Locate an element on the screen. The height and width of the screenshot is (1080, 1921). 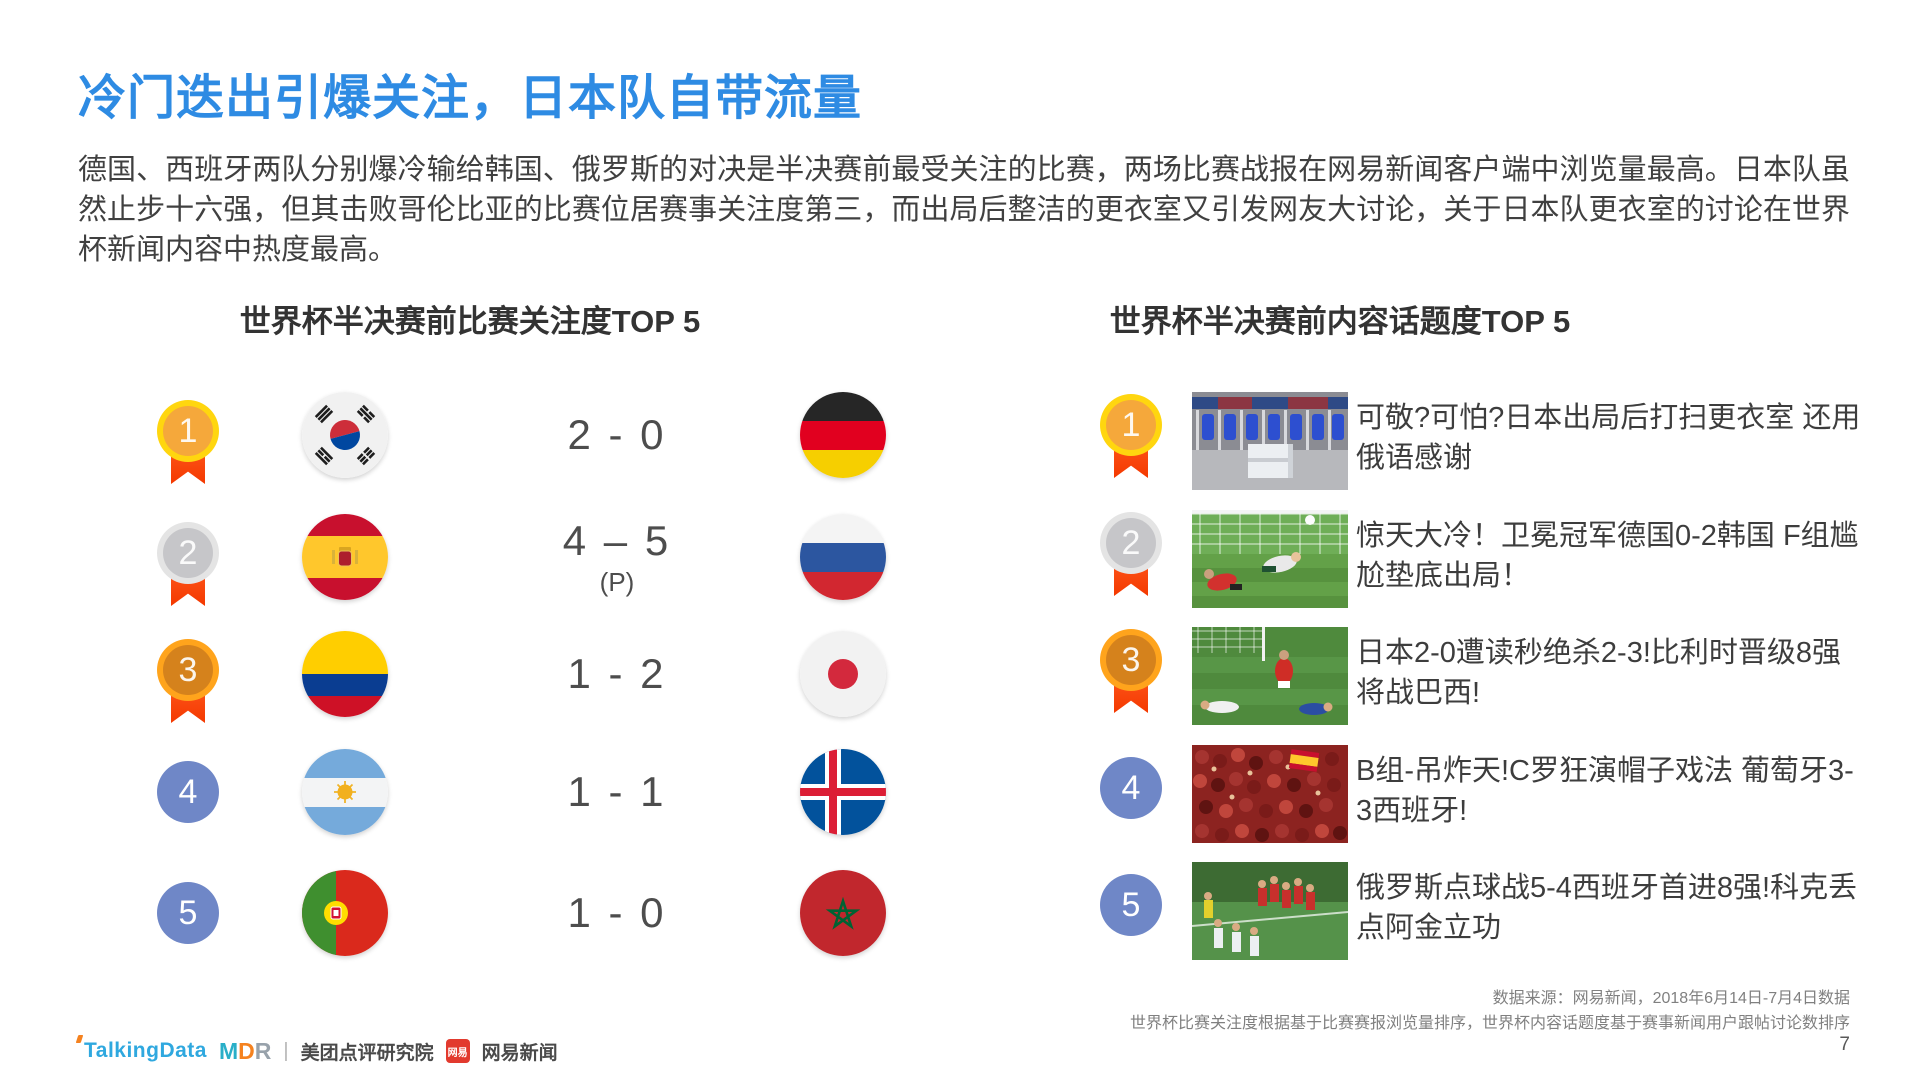
flag-colombia-icon is located at coordinates (345, 674).